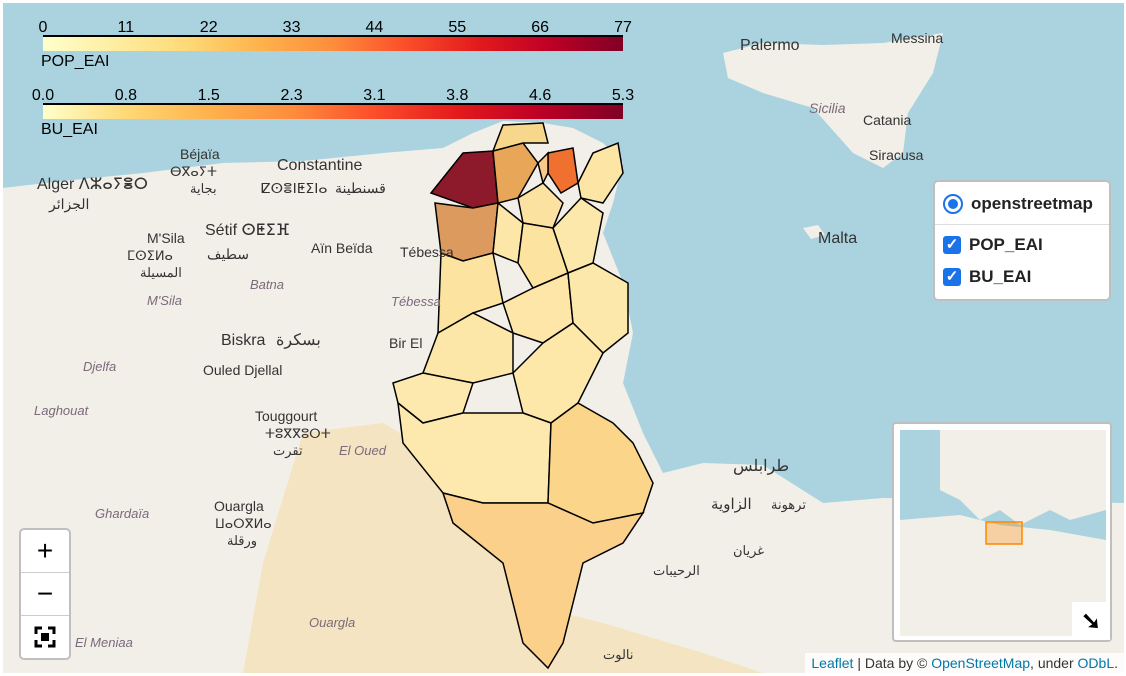 This screenshot has height=676, width=1126. Describe the element at coordinates (286, 416) in the screenshot. I see `label-touggourt: Touggourt` at that location.